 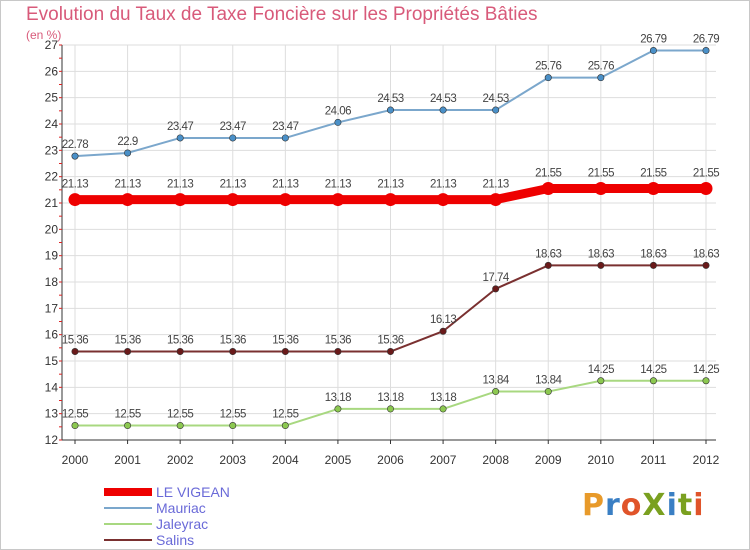 I want to click on x-tick-label: 2010, so click(x=600, y=460).